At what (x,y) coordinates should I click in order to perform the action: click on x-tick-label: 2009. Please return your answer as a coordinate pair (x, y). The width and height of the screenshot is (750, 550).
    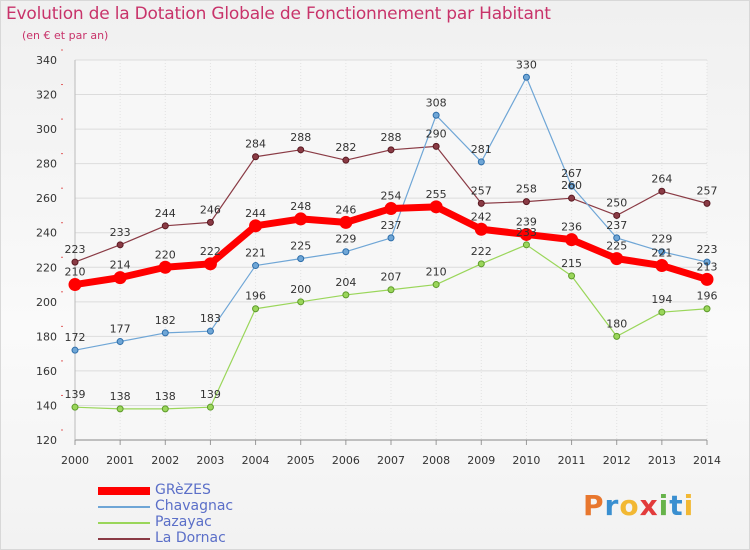
    Looking at the image, I should click on (481, 460).